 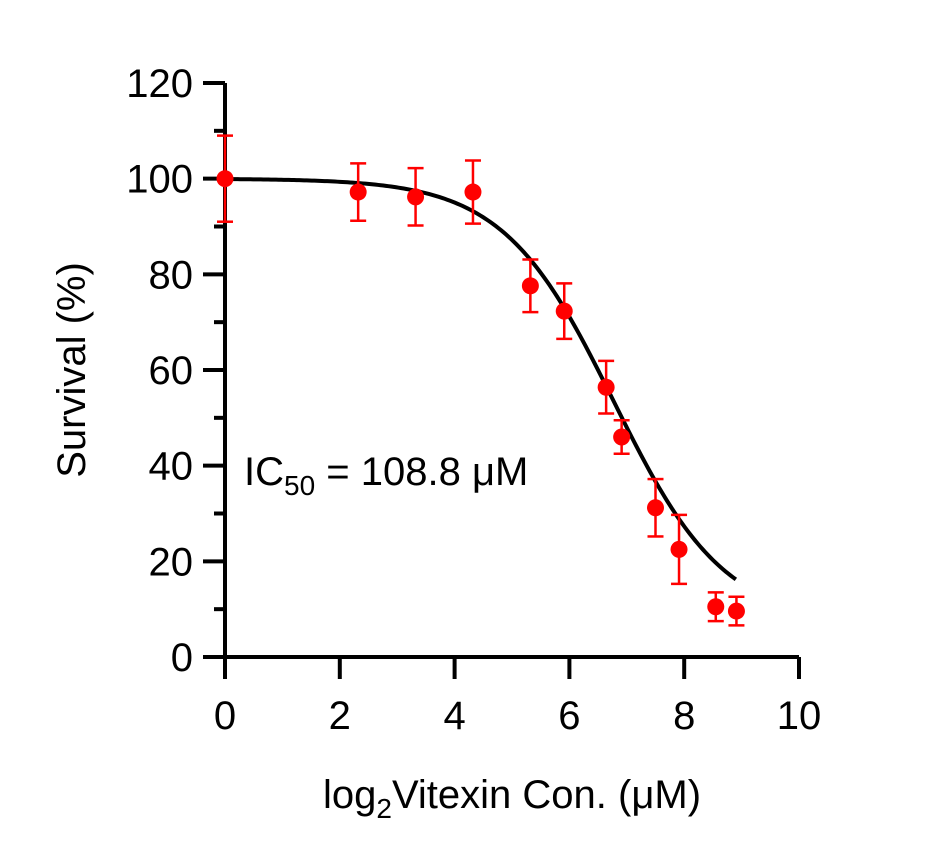 What do you see at coordinates (159, 180) in the screenshot?
I see `y-tick-label: 100` at bounding box center [159, 180].